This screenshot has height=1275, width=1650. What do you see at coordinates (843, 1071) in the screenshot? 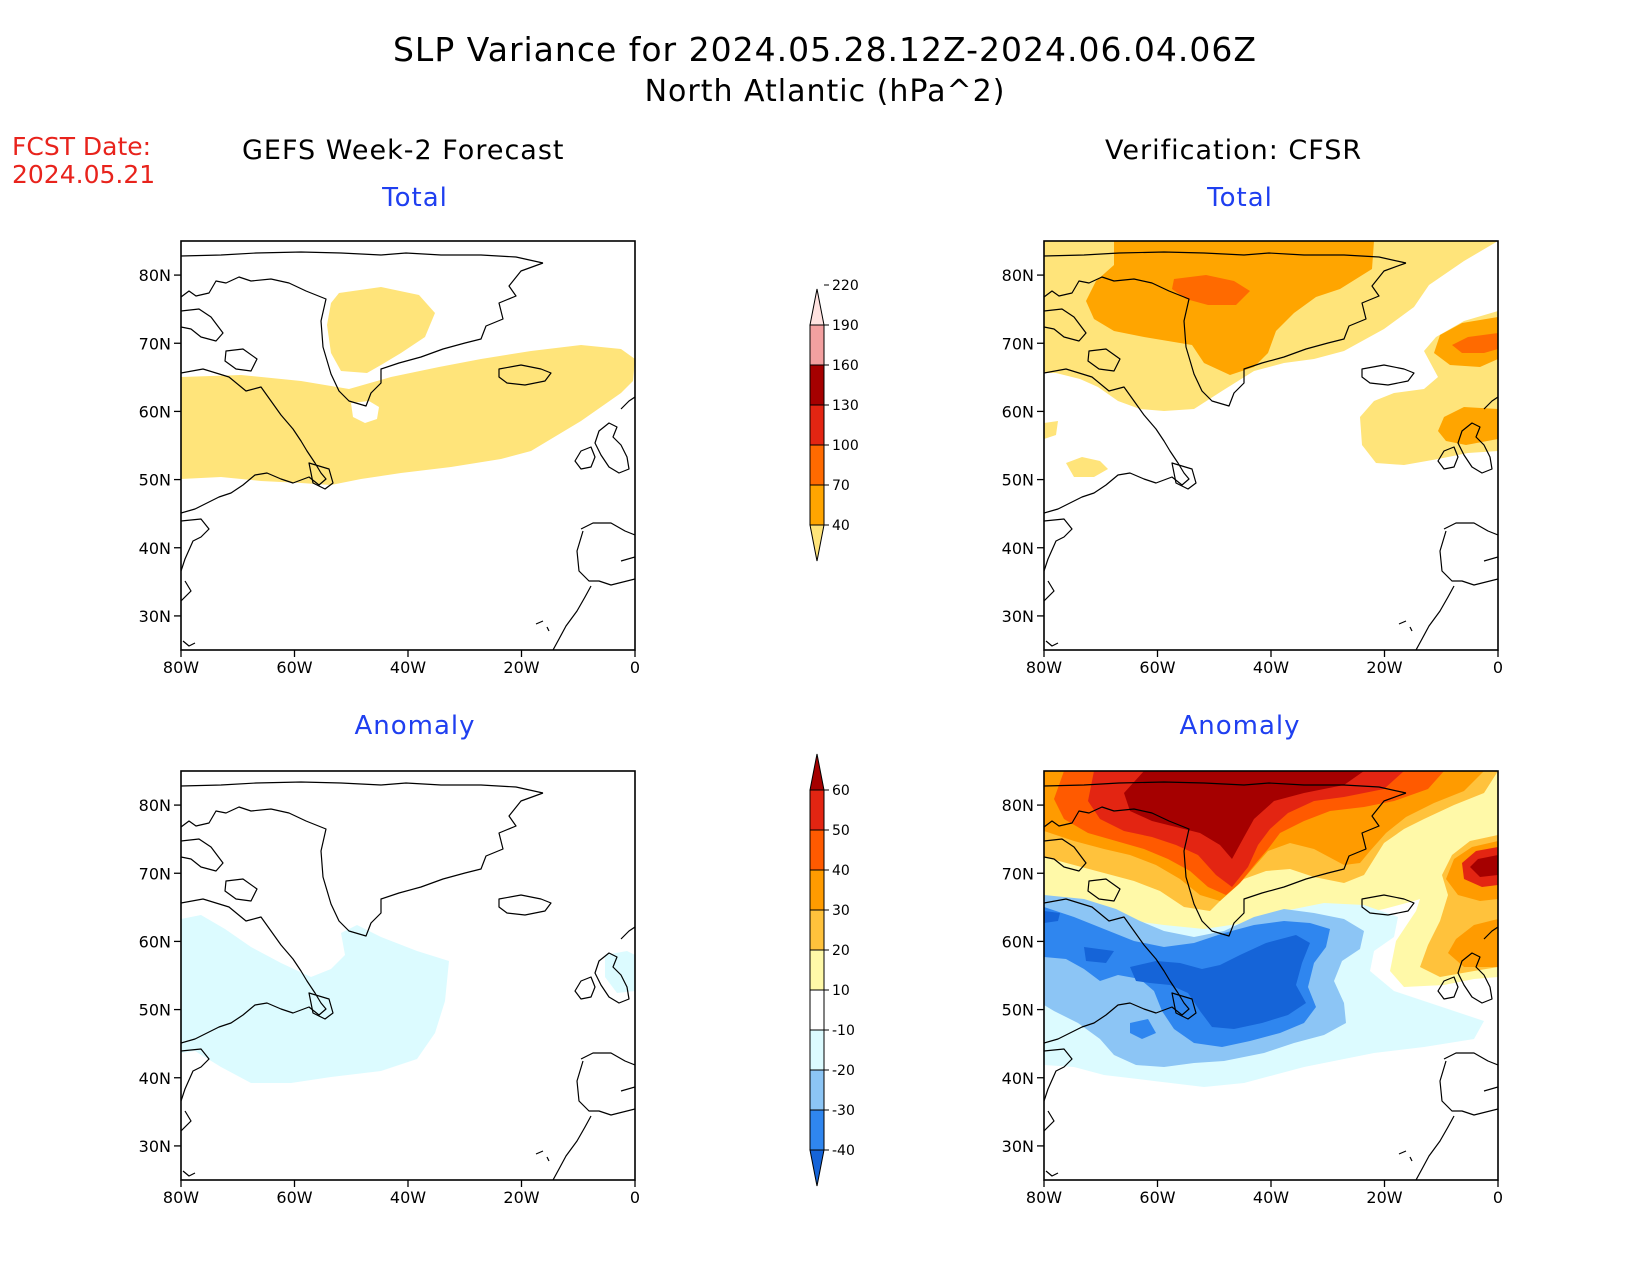
I see `colorbar-label: -20` at bounding box center [843, 1071].